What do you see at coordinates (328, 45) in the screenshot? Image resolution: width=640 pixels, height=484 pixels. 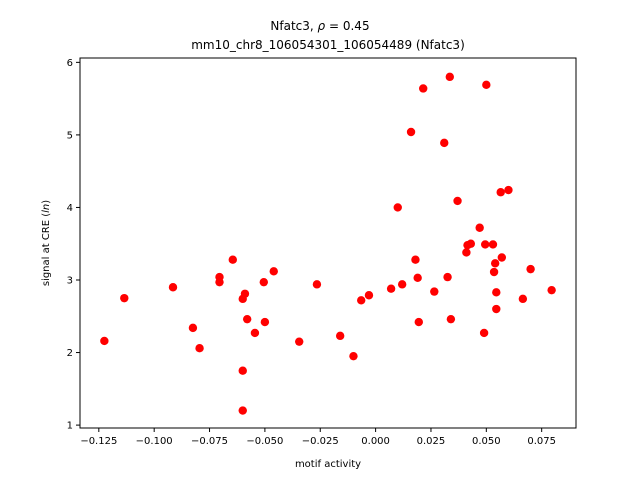 I see `chart-title-line2: mm10_chr8_106054301_106054489 (Nfatc3)` at bounding box center [328, 45].